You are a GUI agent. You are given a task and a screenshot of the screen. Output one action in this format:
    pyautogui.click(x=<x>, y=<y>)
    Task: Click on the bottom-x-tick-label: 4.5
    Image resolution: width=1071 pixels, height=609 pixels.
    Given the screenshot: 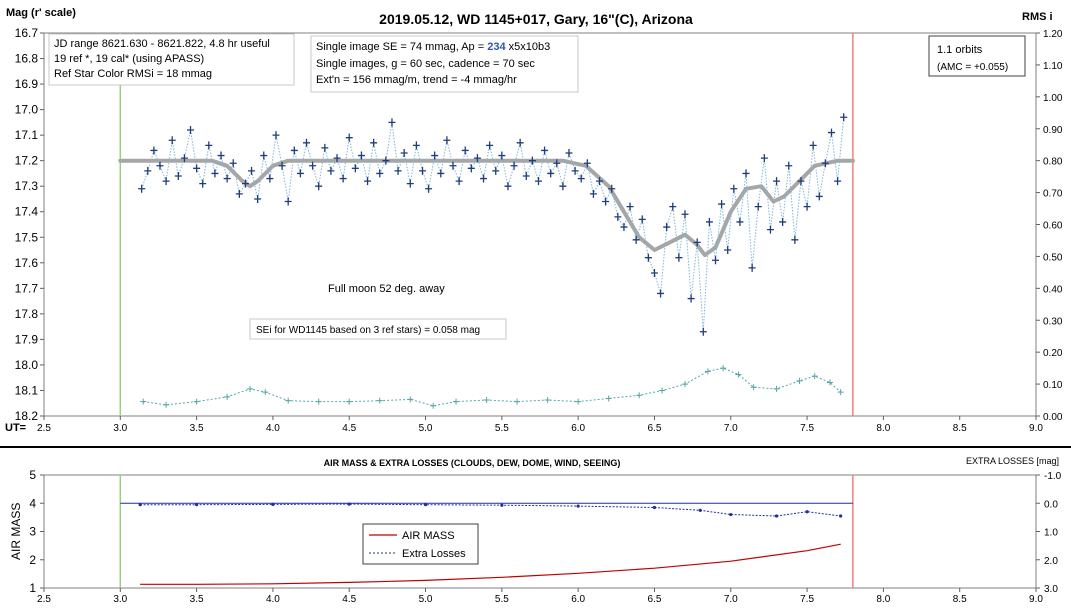 What is the action you would take?
    pyautogui.click(x=349, y=599)
    